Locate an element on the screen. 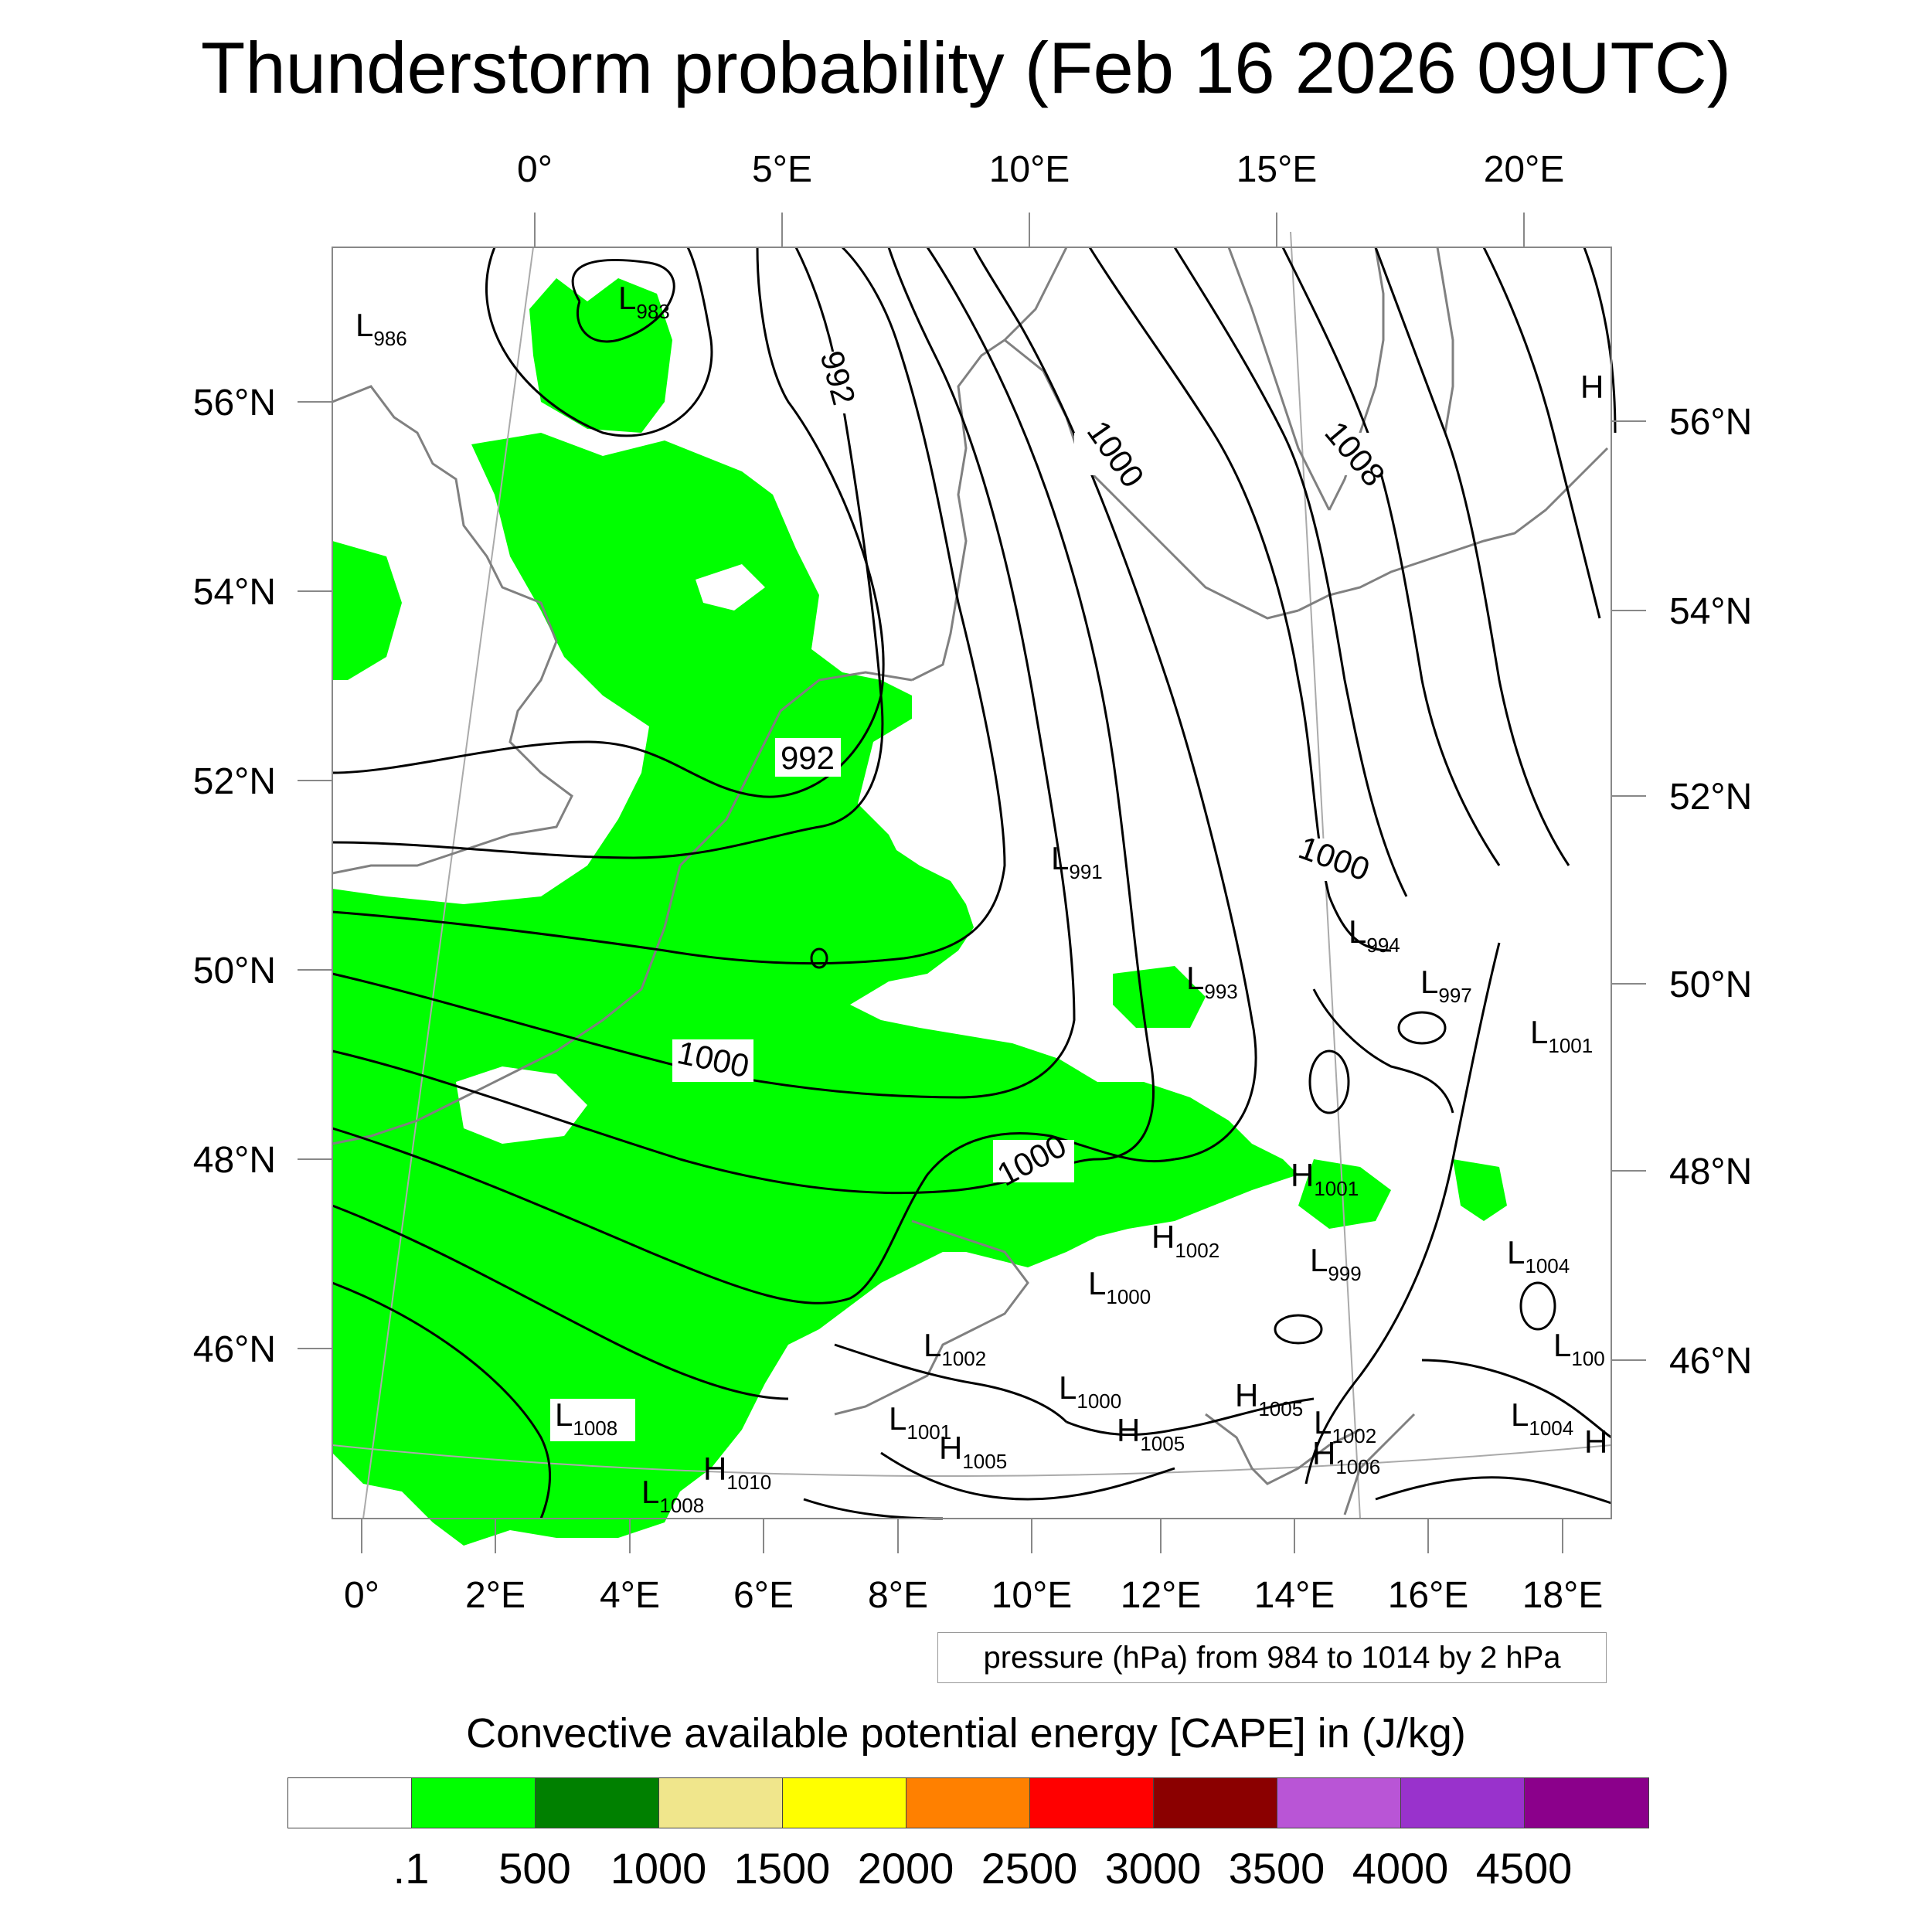 The width and height of the screenshot is (1932, 1932). colorbar-label: 1500 is located at coordinates (782, 1869).